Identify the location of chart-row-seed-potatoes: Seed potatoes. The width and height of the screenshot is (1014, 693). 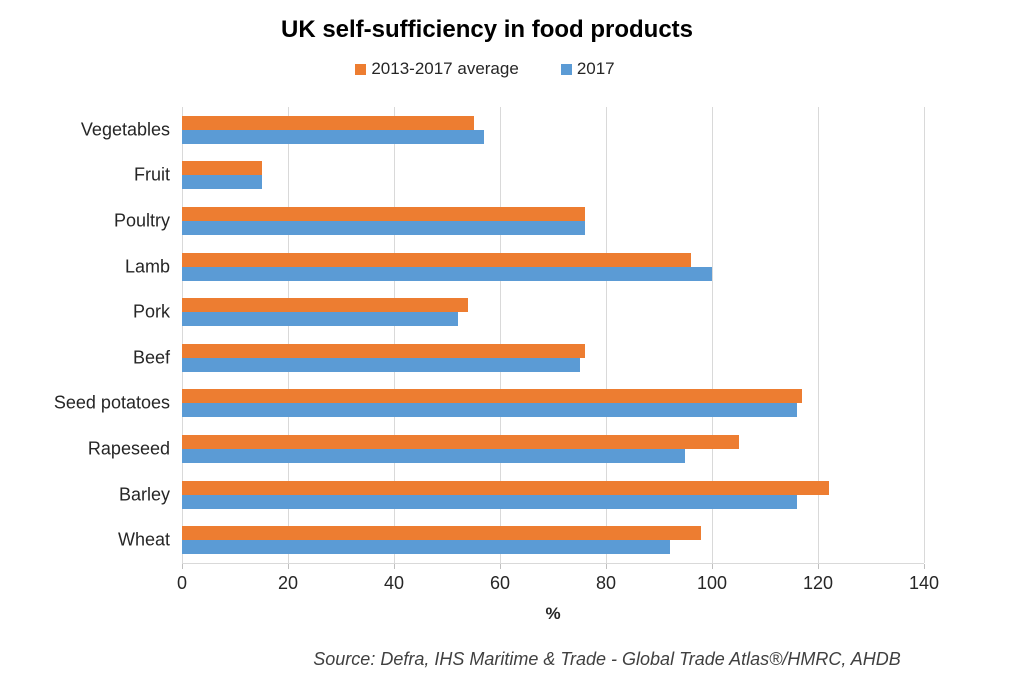
(489, 404).